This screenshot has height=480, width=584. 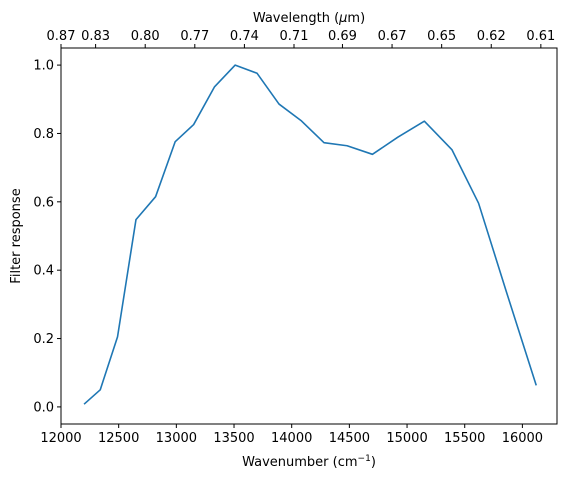 What do you see at coordinates (176, 438) in the screenshot?
I see `x-tick-label: 13000` at bounding box center [176, 438].